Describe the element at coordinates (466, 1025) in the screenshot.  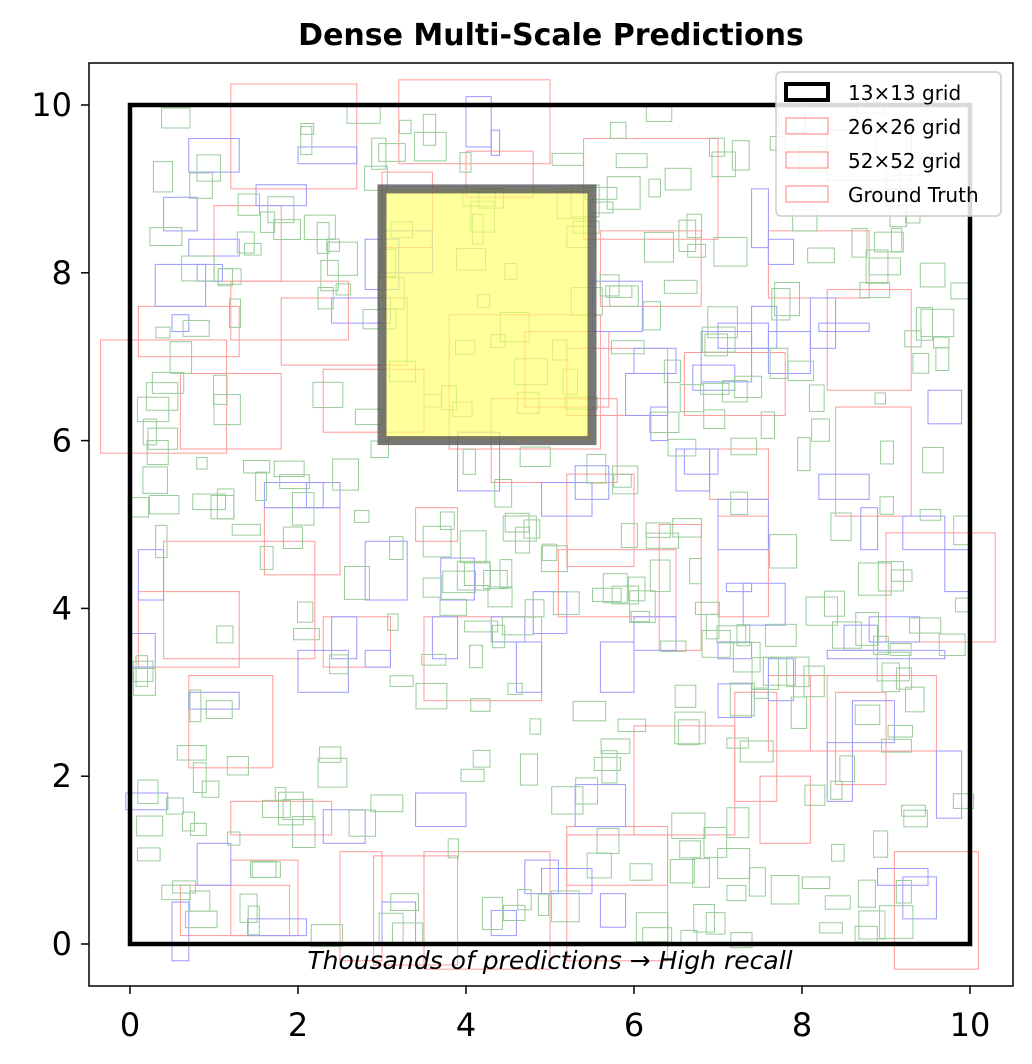
I see `x-tick-label: 4` at that location.